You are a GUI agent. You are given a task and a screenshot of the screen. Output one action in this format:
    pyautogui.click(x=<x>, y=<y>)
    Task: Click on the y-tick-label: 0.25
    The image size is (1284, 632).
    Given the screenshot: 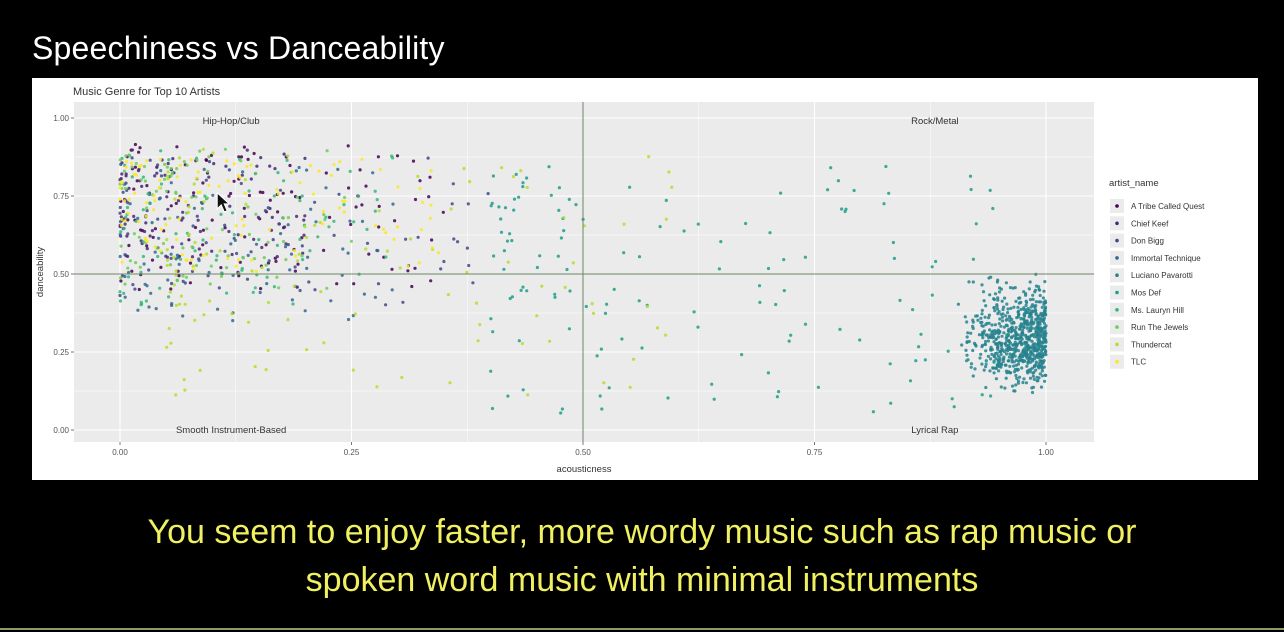 What is the action you would take?
    pyautogui.click(x=61, y=352)
    